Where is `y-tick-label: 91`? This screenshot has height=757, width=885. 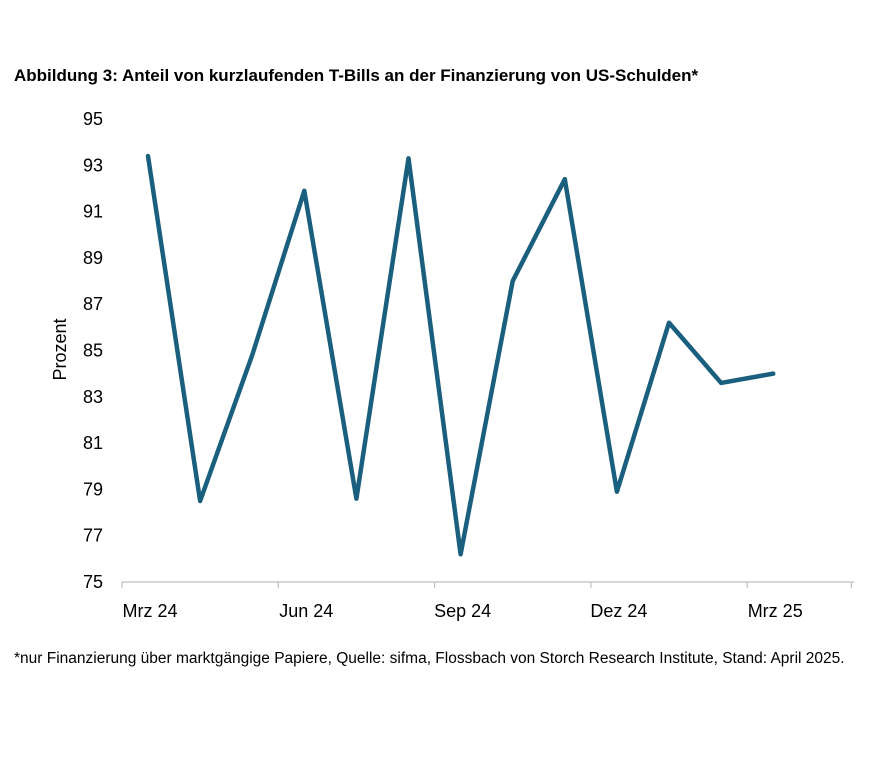
y-tick-label: 91 is located at coordinates (93, 212).